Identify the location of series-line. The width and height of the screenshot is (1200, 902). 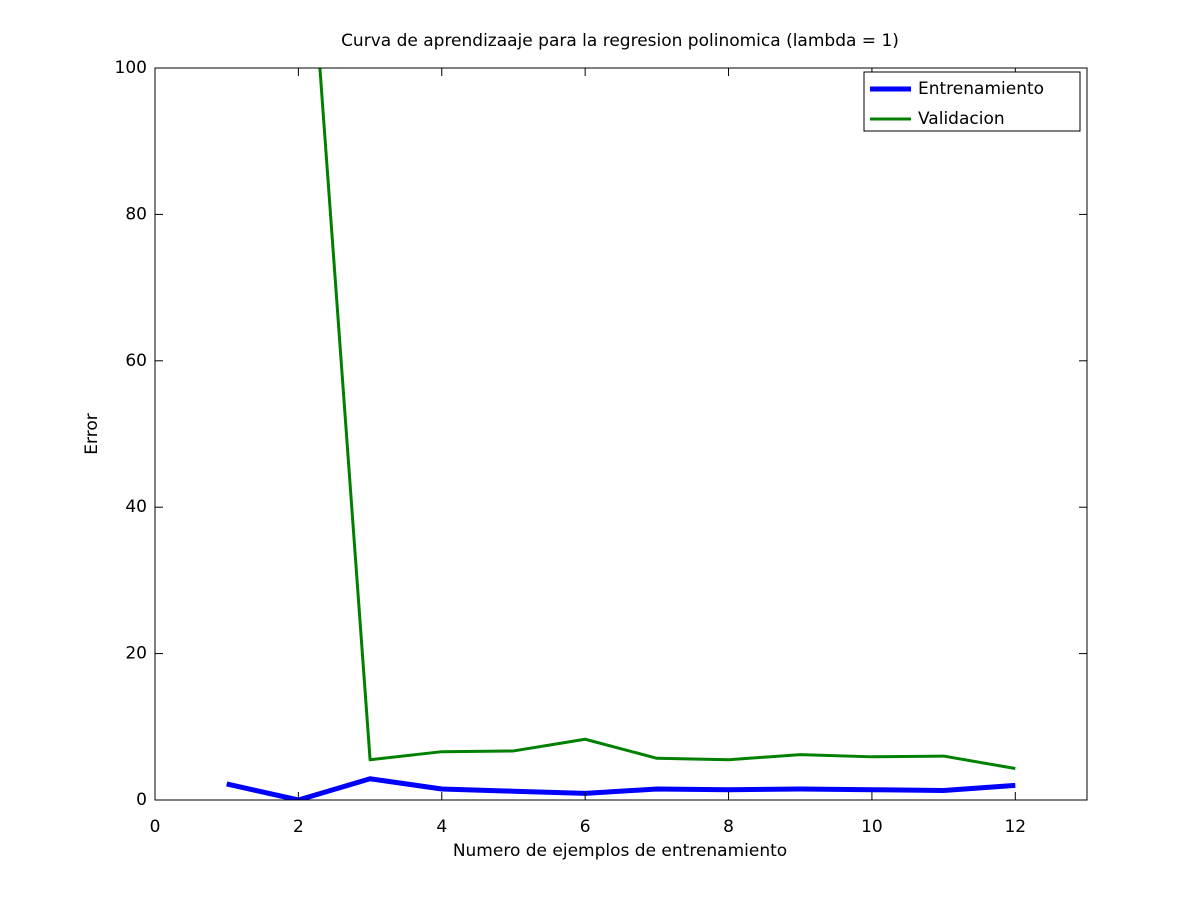
(621, 788).